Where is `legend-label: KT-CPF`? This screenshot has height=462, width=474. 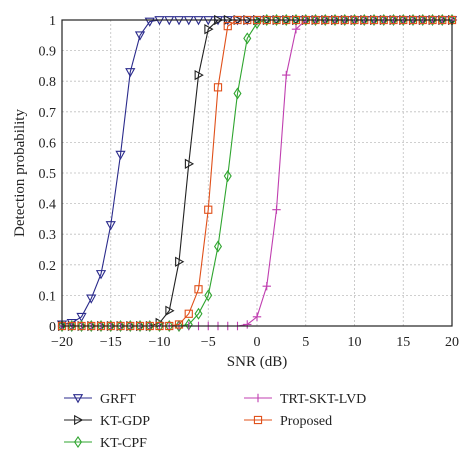
legend-label: KT-CPF is located at coordinates (123, 443).